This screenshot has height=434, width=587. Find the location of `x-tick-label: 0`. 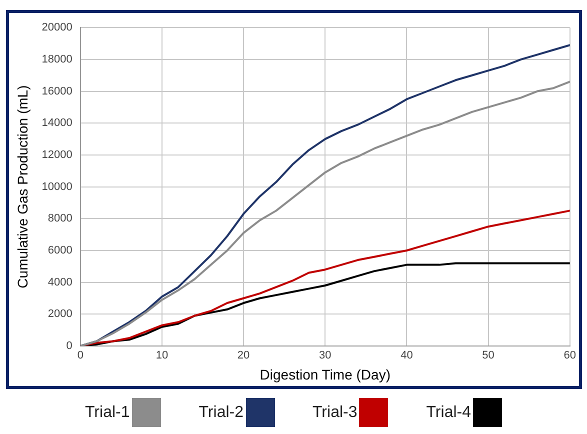

x-tick-label: 0 is located at coordinates (80, 356).